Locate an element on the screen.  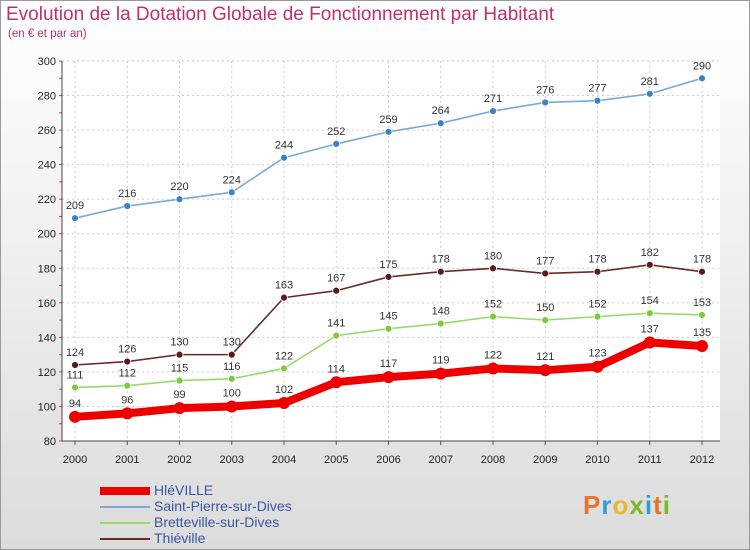
data-label: 123 is located at coordinates (597, 354).